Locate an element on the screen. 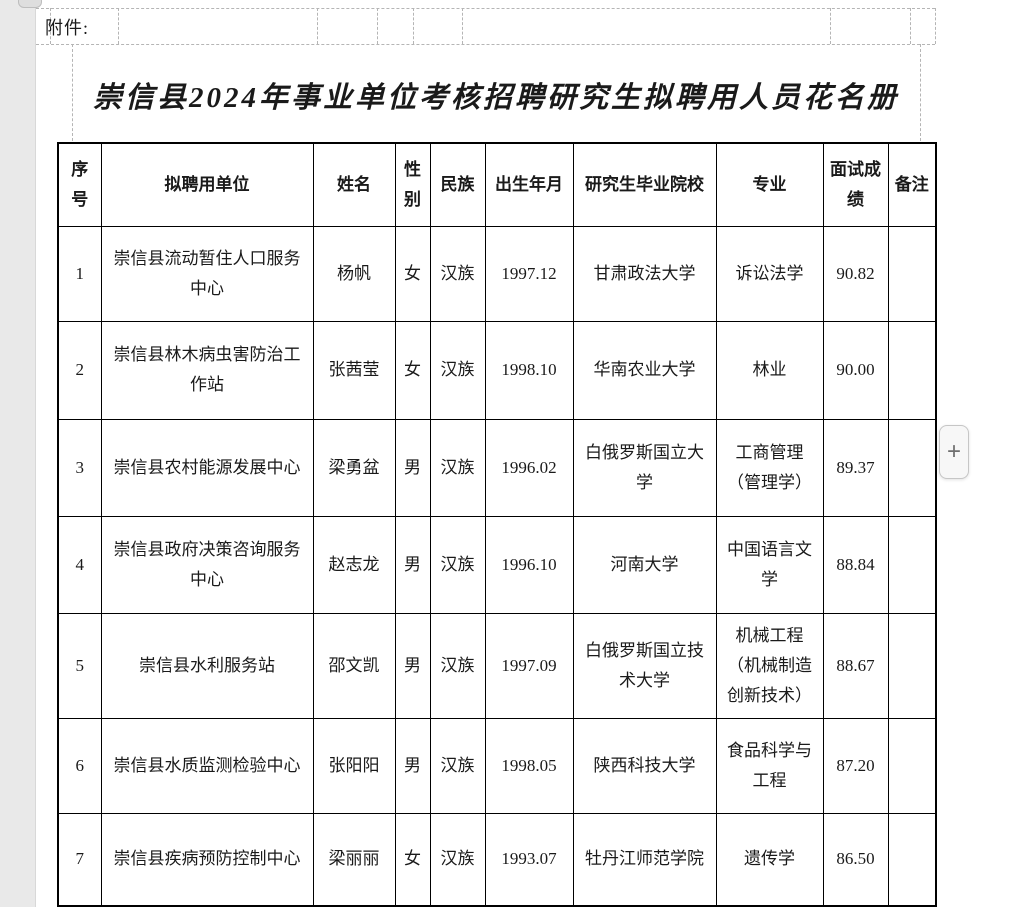  scrollbar-thumb is located at coordinates (30, 4).